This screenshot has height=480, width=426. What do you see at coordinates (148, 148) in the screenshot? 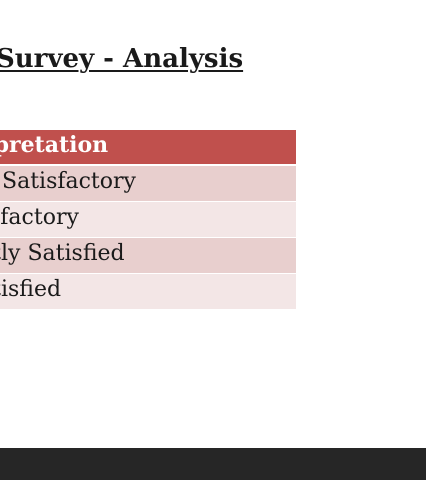
I see `table-header-row: rpretation` at bounding box center [148, 148].